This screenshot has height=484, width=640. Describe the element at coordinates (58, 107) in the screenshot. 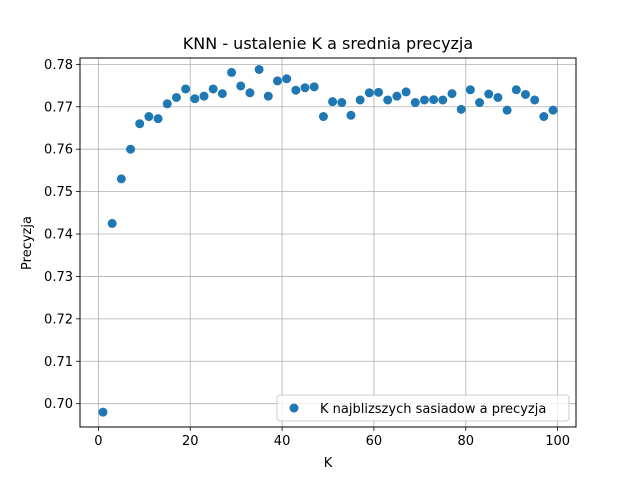

I see `y-tick-label: 0.77` at that location.